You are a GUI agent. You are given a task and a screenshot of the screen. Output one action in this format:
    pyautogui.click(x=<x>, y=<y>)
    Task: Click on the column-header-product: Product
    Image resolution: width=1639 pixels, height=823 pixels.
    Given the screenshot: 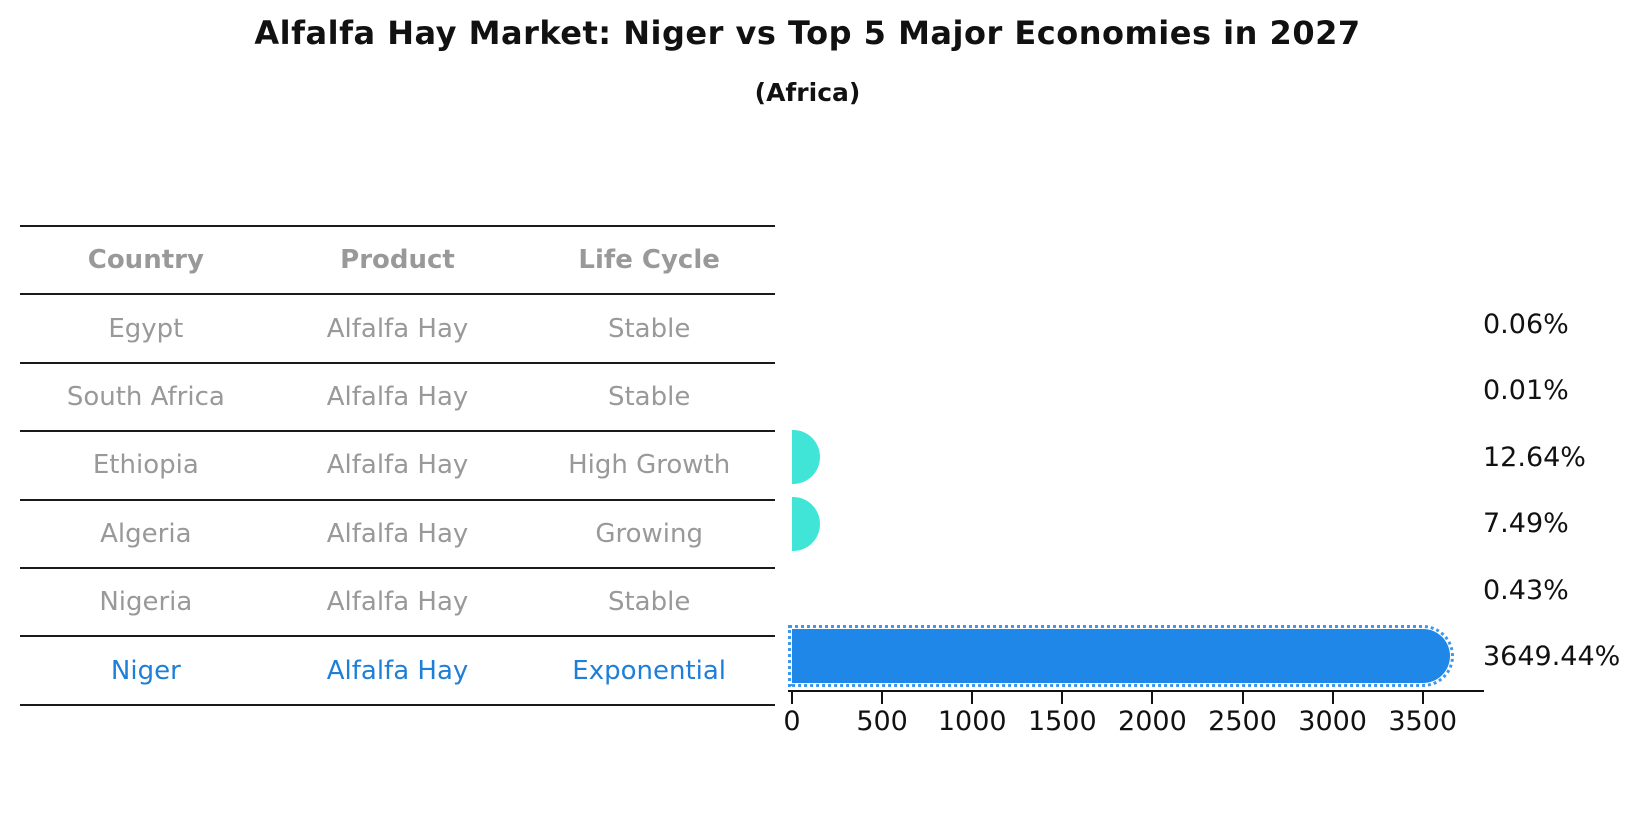 What is the action you would take?
    pyautogui.click(x=397, y=260)
    